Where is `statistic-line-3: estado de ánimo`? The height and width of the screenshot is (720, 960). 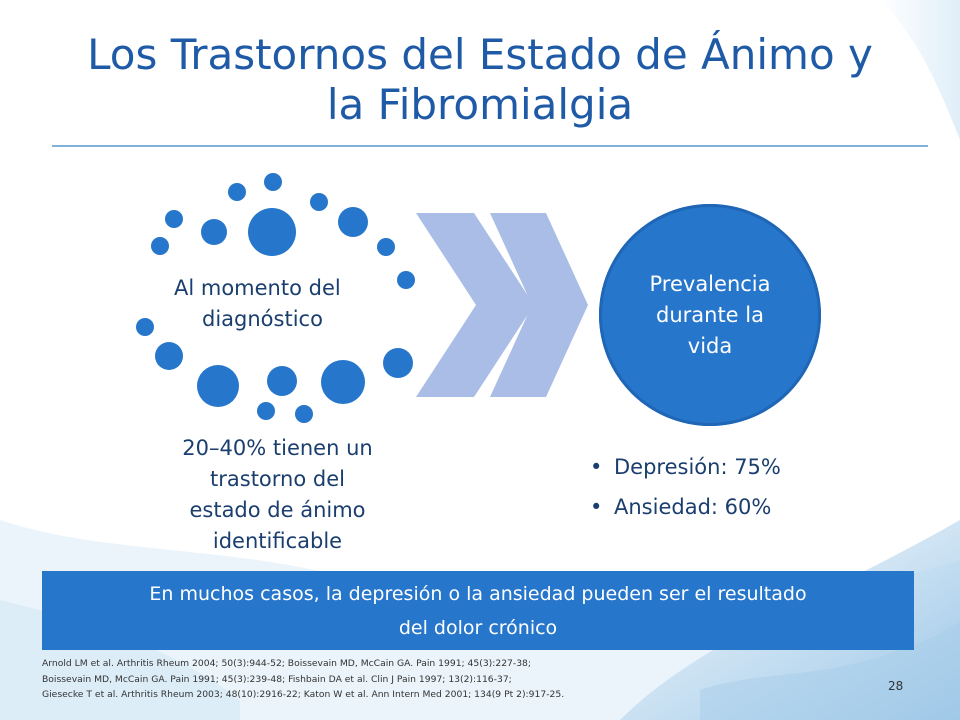 statistic-line-3: estado de ánimo is located at coordinates (277, 510).